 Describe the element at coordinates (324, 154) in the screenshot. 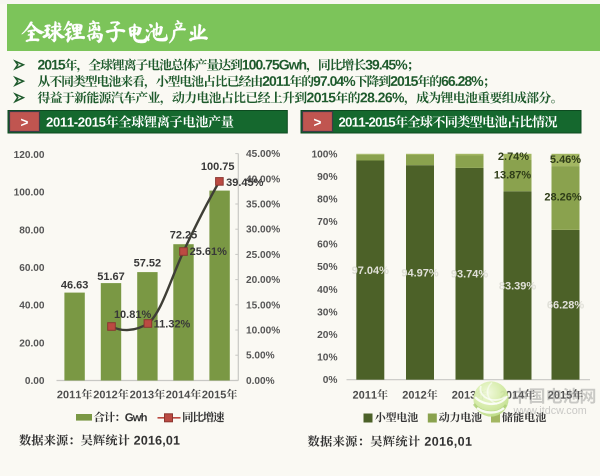

I see `svg-text: 100%` at that location.